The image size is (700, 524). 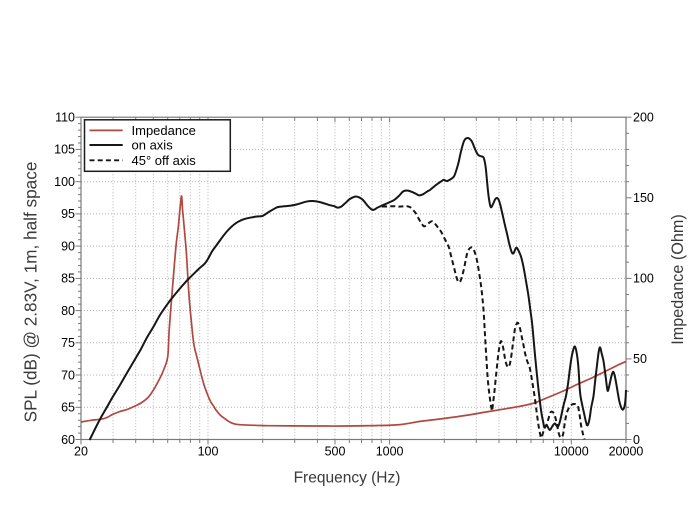 What do you see at coordinates (153, 145) in the screenshot?
I see `svg-text: on axis` at bounding box center [153, 145].